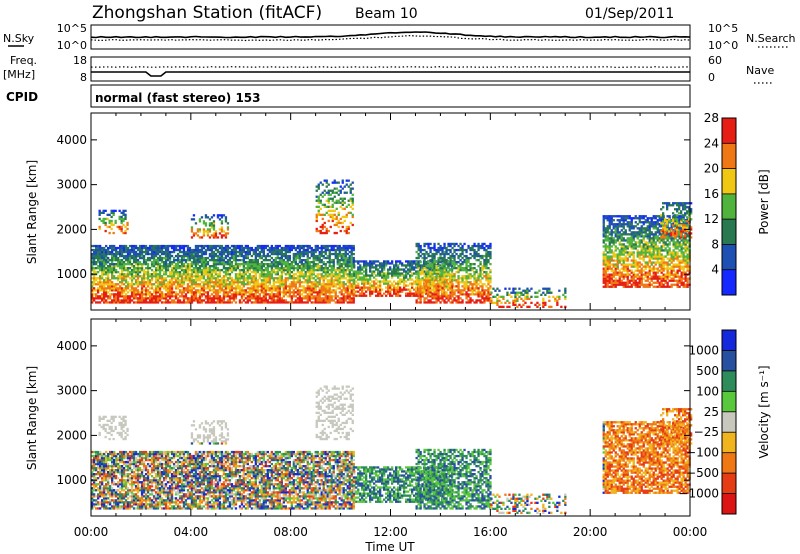  I want to click on date-label: 01/Sep/2011, so click(629, 14).